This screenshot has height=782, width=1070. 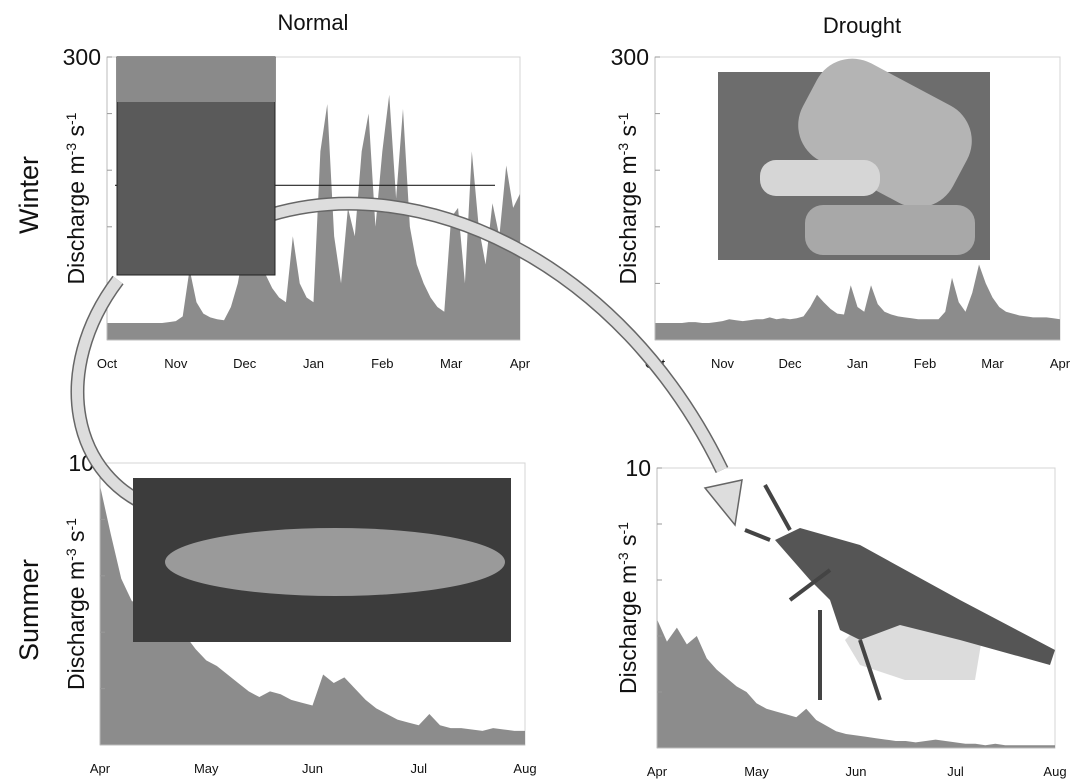 What do you see at coordinates (723, 503) in the screenshot?
I see `arrow-head` at bounding box center [723, 503].